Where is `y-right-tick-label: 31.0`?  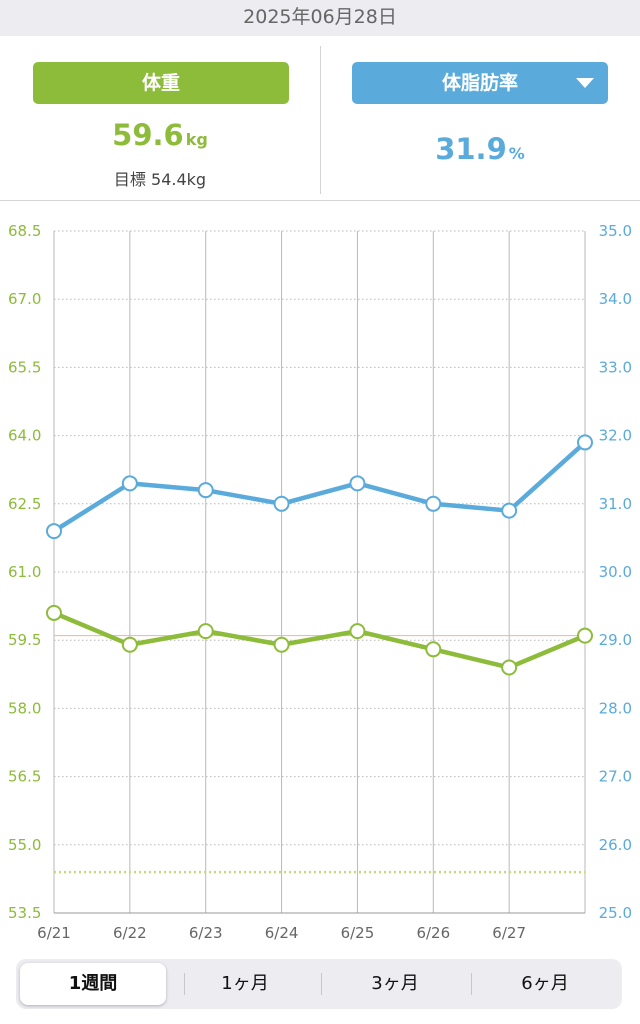 y-right-tick-label: 31.0 is located at coordinates (615, 504).